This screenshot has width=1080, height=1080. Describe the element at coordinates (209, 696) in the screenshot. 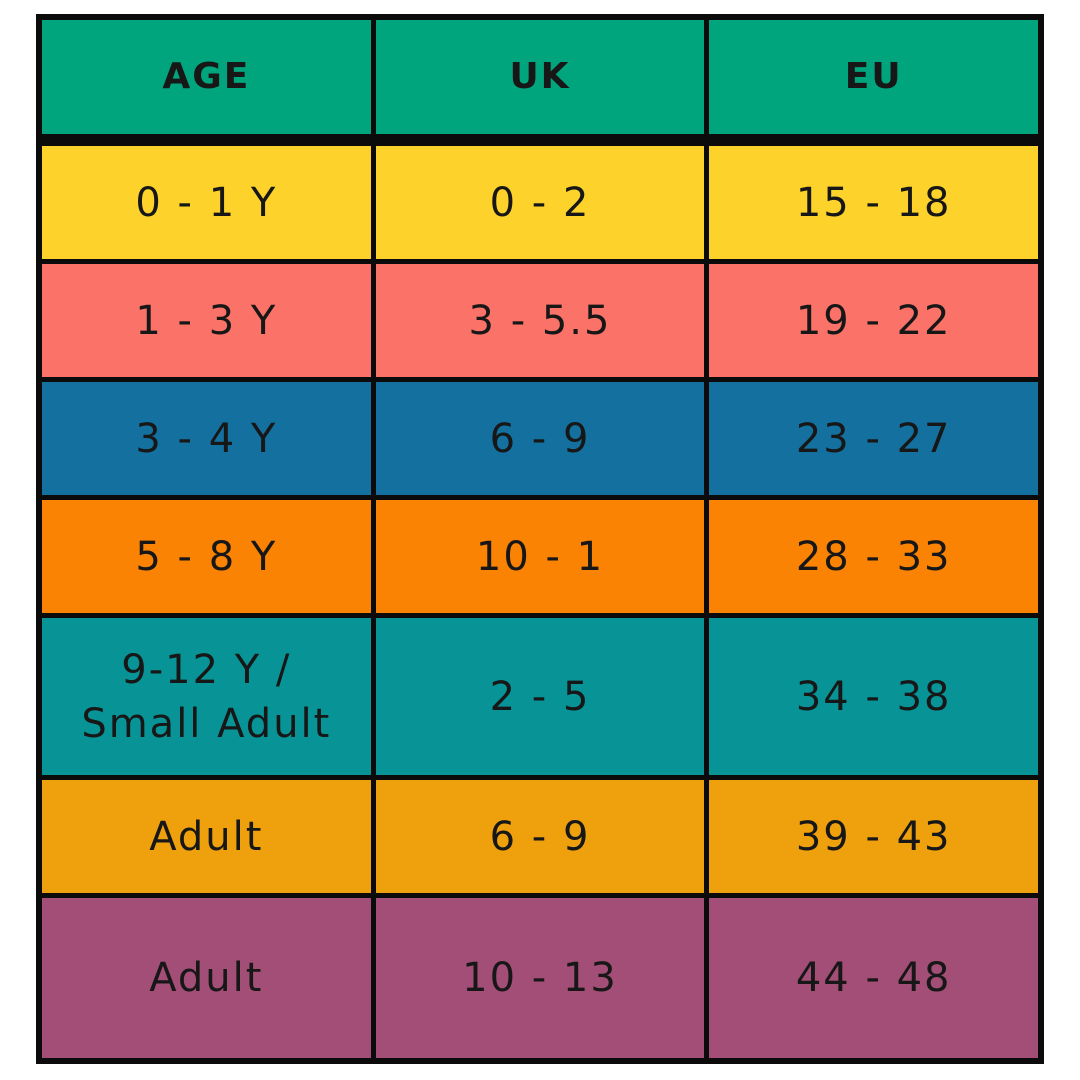

I see `age-cell: 9-12 Y / Small Adult` at that location.